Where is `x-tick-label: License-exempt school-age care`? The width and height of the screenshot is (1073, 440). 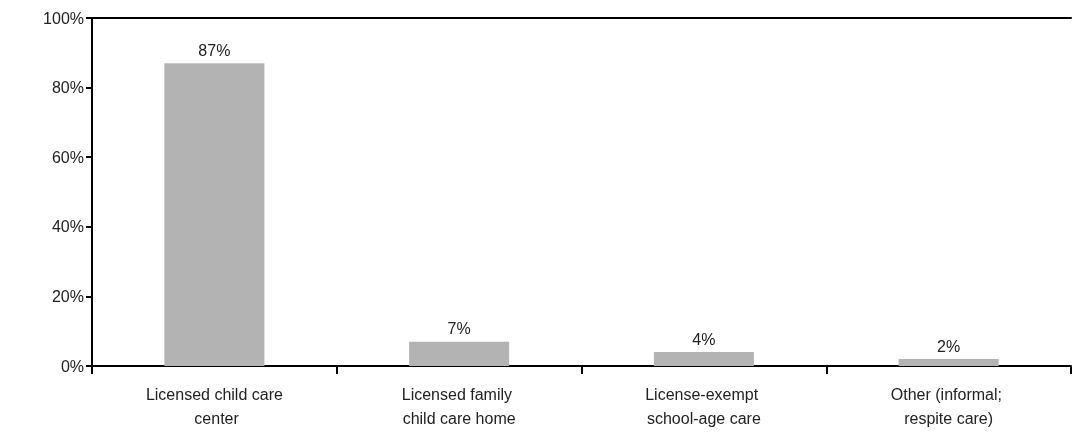 x-tick-label: License-exempt school-age care is located at coordinates (704, 406).